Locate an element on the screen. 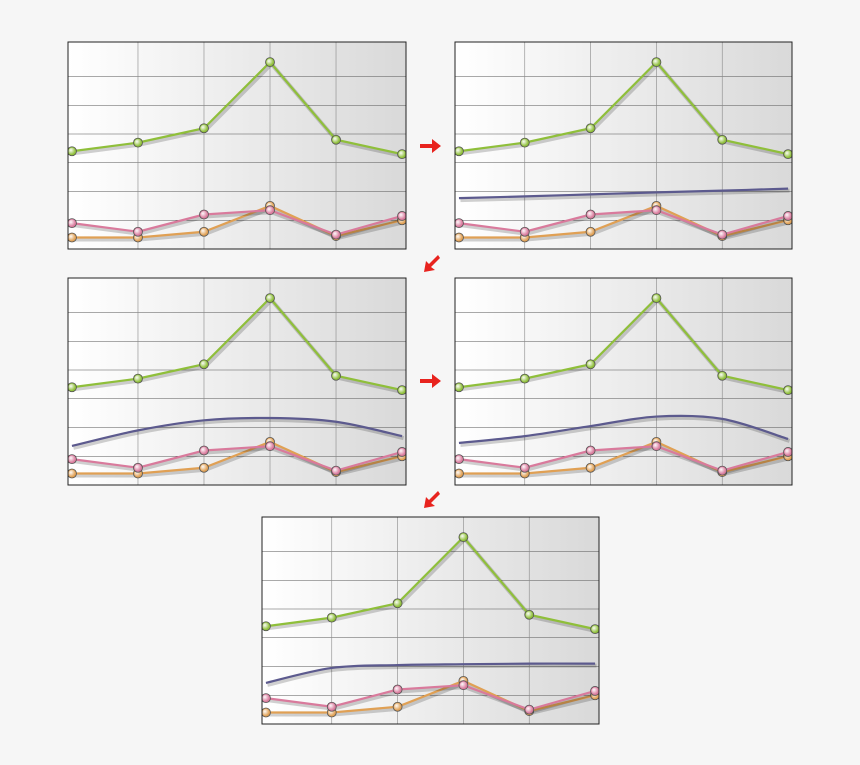  arrows is located at coordinates (430, 323).